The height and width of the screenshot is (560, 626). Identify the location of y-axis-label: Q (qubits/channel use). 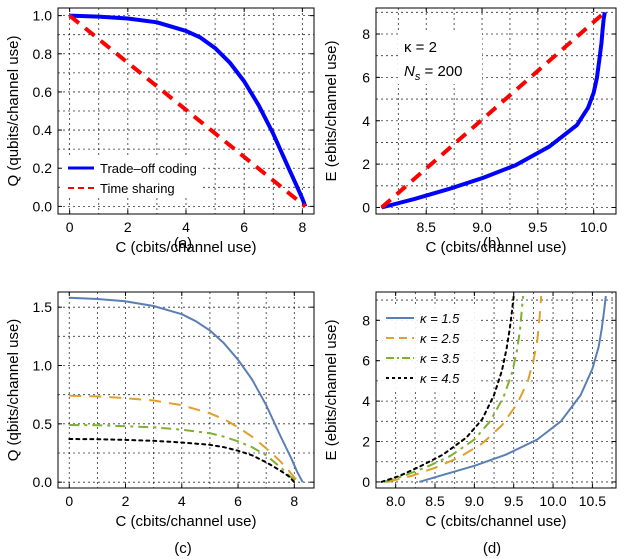
(13, 111).